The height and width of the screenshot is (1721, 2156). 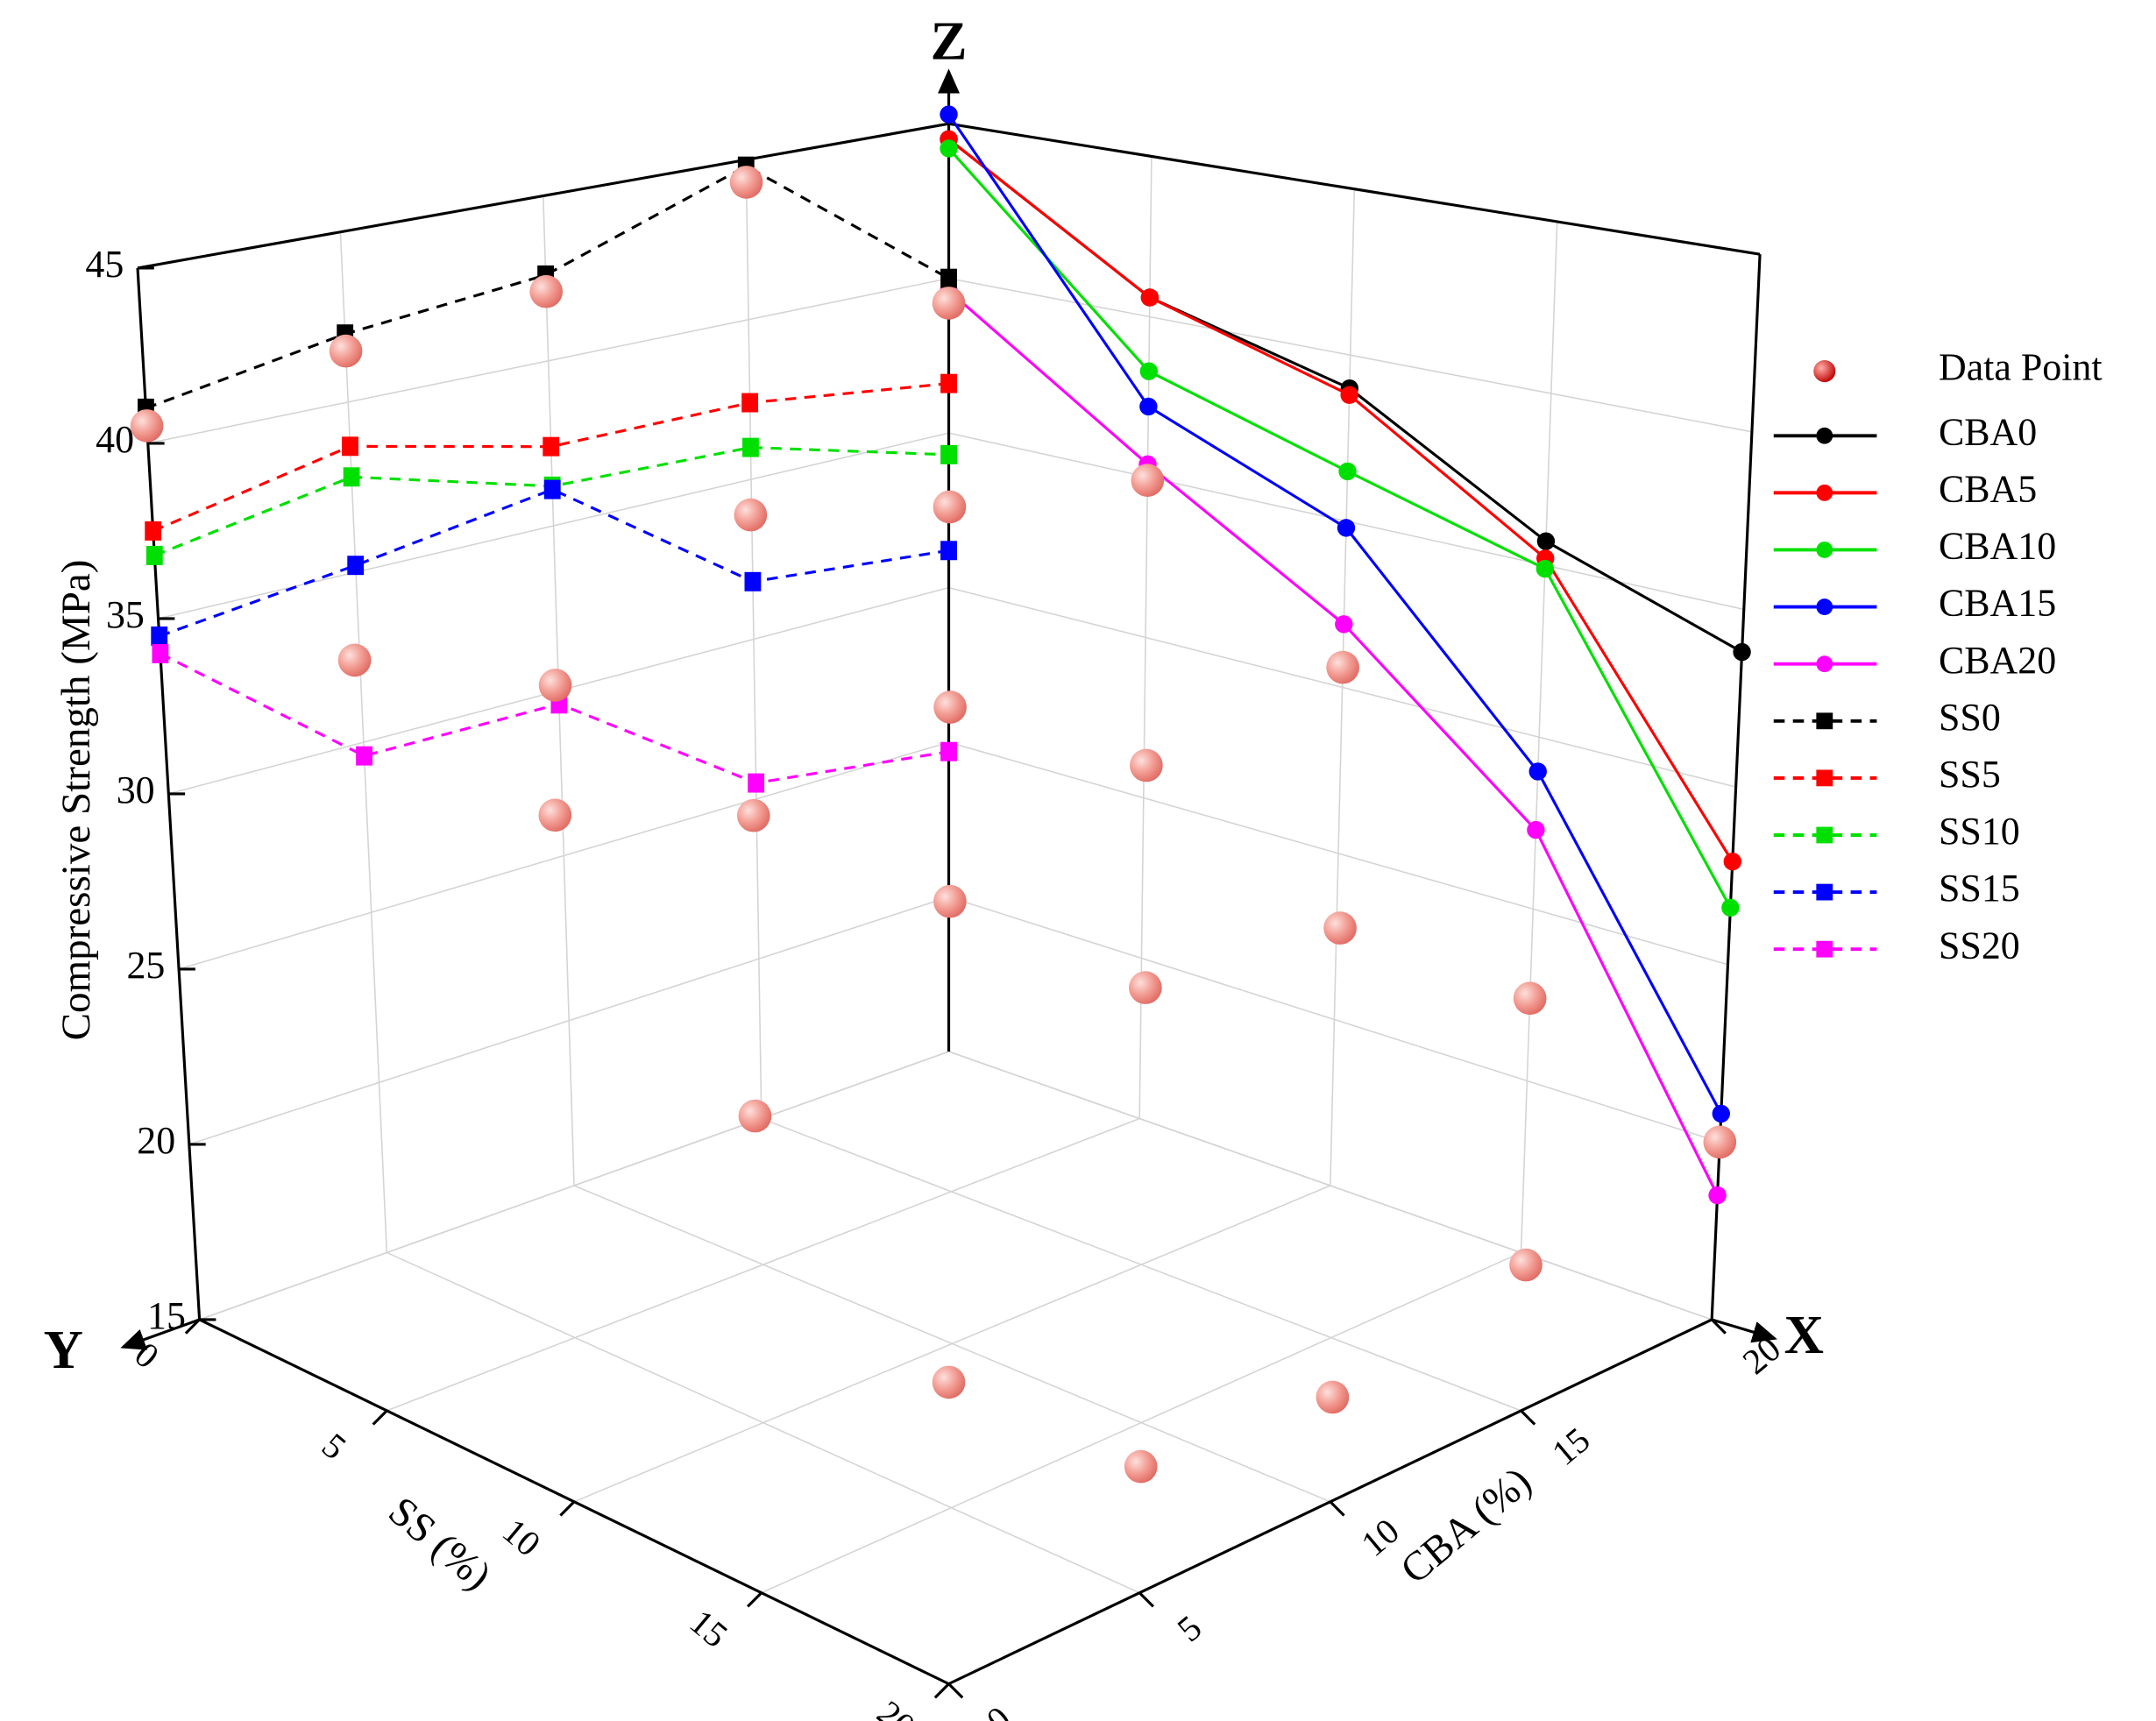 What do you see at coordinates (145, 965) in the screenshot?
I see `z-tick-label: 25` at bounding box center [145, 965].